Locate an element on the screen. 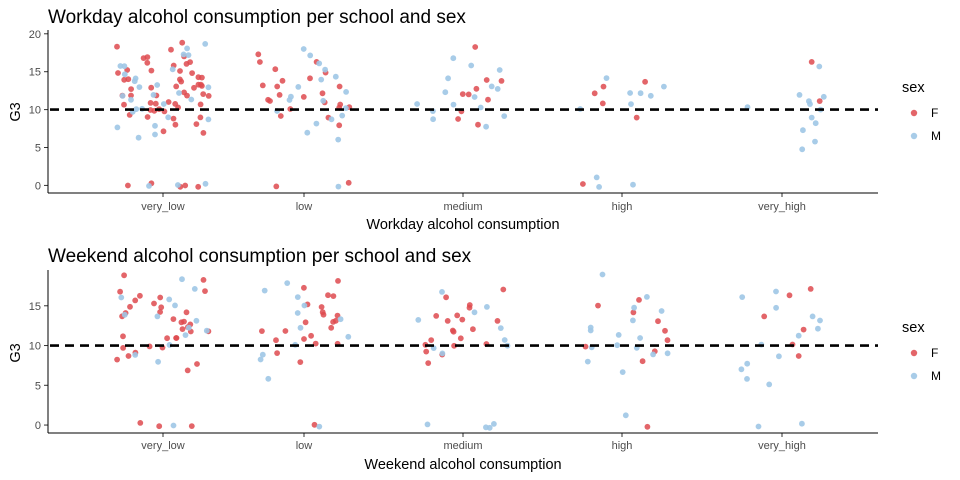 Image resolution: width=960 pixels, height=480 pixels. weekend-legend-label-m: M is located at coordinates (936, 376).